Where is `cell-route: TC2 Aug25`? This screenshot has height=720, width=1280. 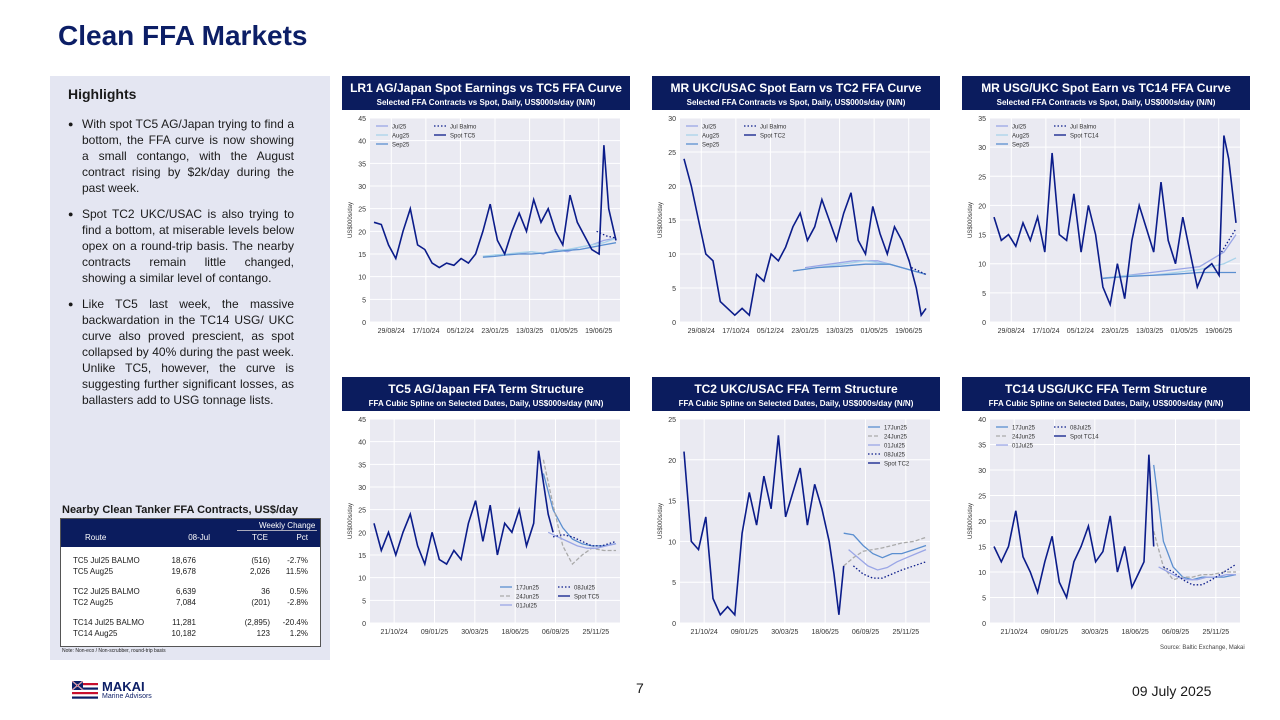
cell-route: TC2 Aug25 is located at coordinates (93, 602).